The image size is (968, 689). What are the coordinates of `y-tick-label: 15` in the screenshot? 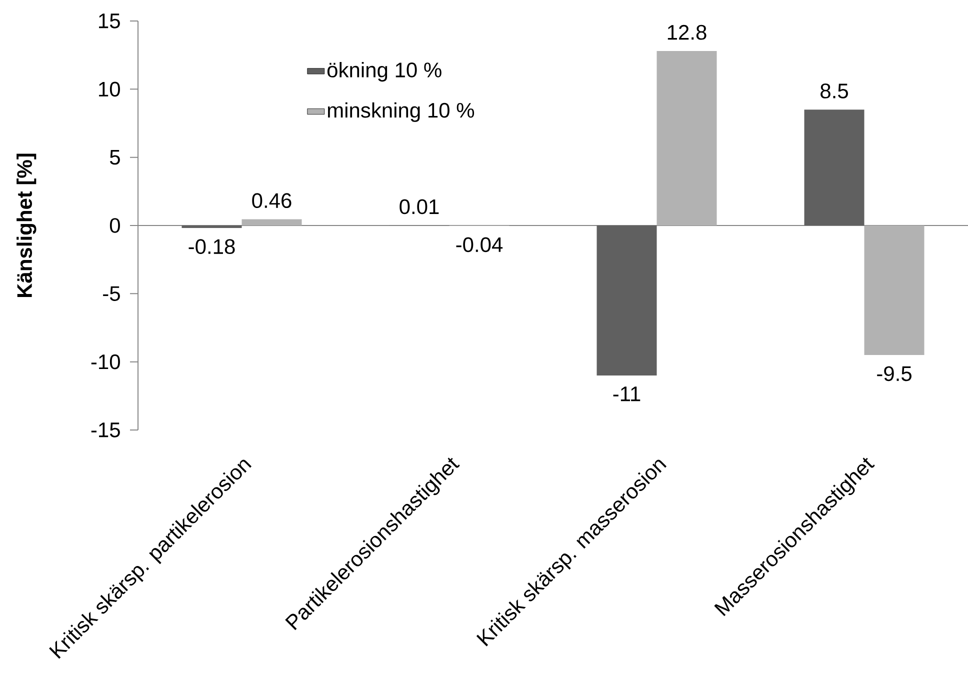 It's located at (109, 21).